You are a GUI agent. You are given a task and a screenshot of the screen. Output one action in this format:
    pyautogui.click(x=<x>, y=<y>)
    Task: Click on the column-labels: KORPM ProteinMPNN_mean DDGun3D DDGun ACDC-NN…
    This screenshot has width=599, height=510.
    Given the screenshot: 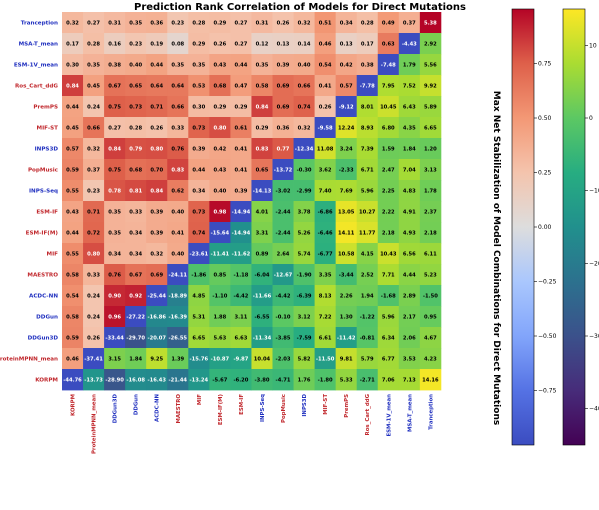 What is the action you would take?
    pyautogui.click(x=253, y=423)
    